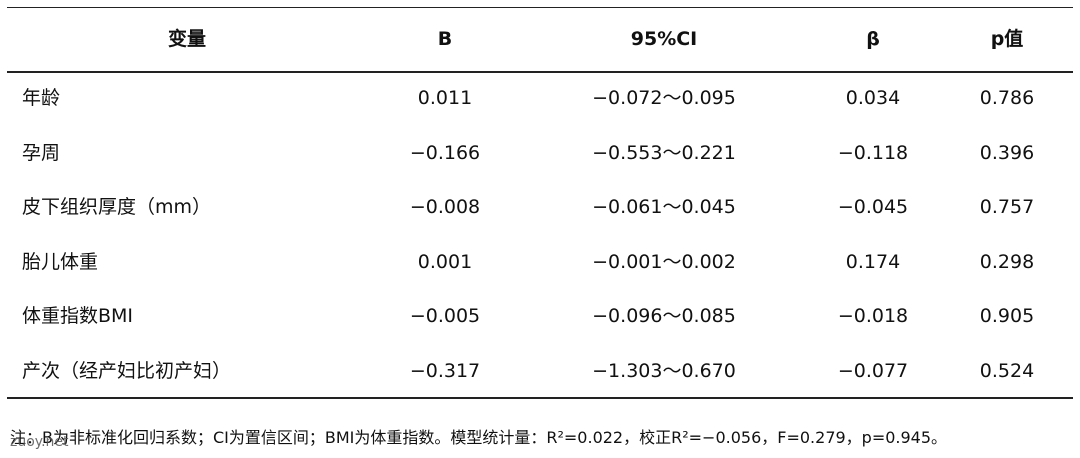  Describe the element at coordinates (873, 98) in the screenshot. I see `table-cell: 0.034` at that location.